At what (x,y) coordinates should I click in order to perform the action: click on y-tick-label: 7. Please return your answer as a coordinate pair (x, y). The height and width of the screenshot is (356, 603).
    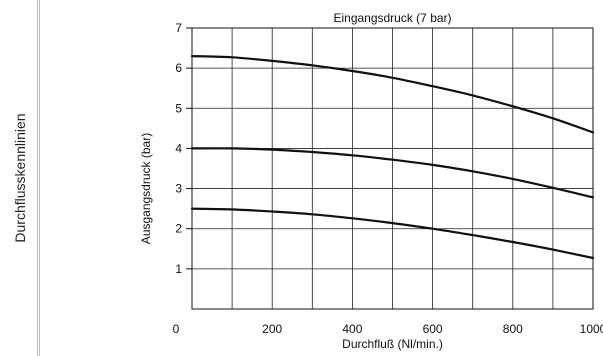
    Looking at the image, I should click on (178, 28).